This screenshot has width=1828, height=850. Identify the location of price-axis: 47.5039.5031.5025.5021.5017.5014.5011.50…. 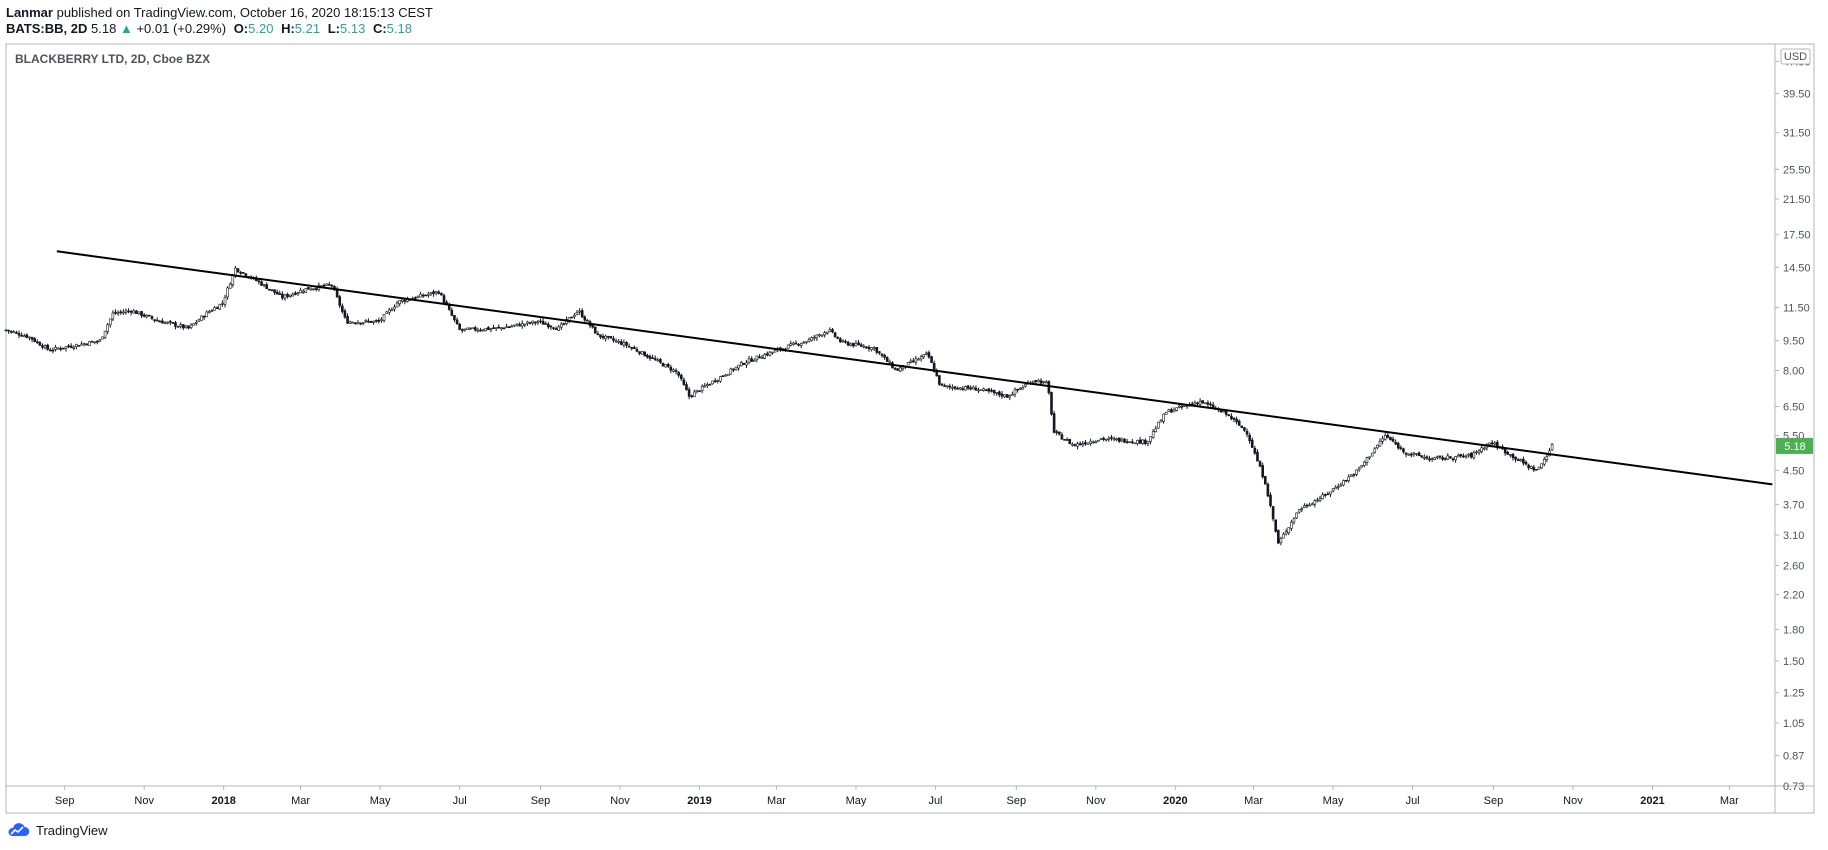
(1794, 424).